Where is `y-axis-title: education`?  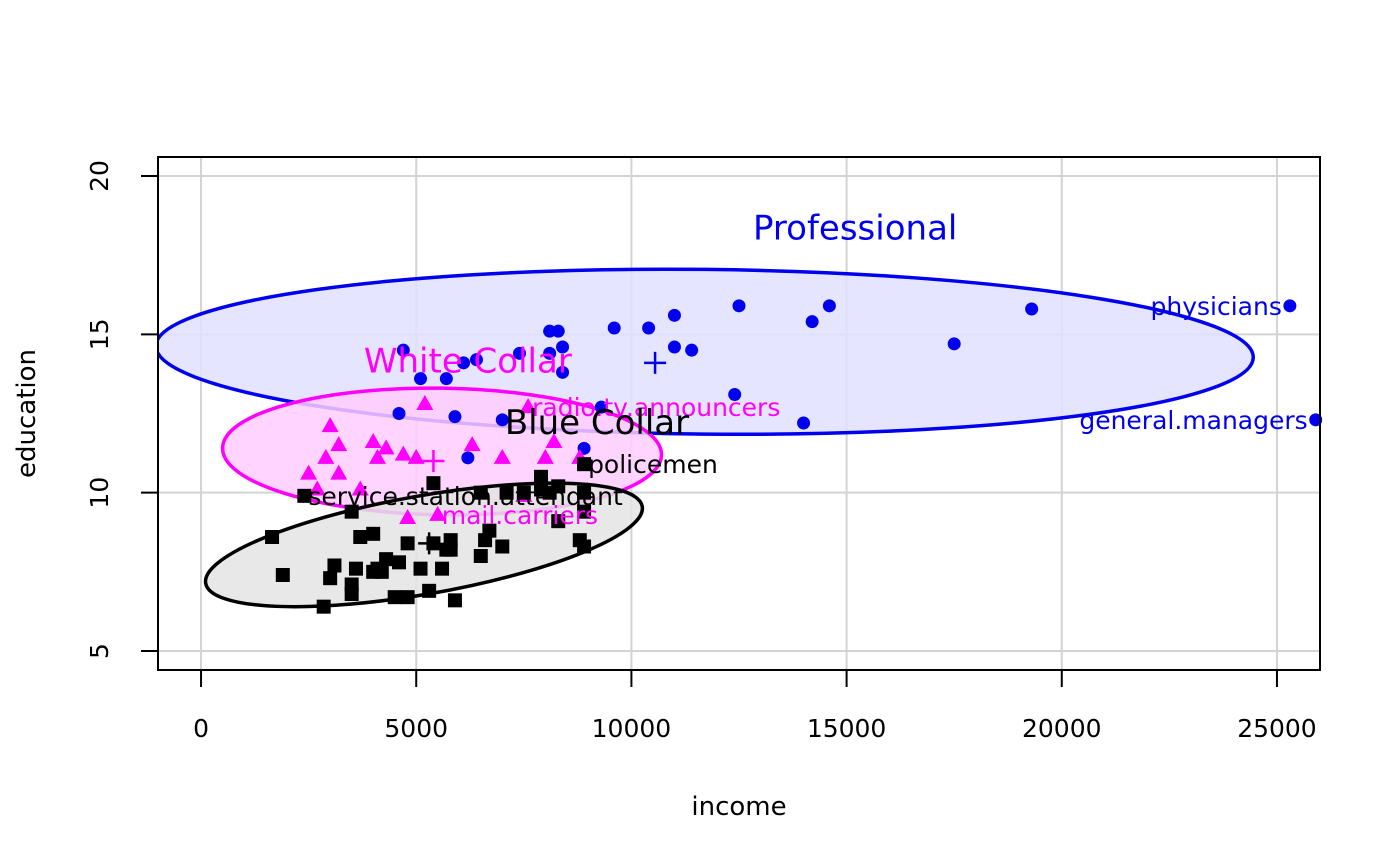
y-axis-title: education is located at coordinates (27, 413).